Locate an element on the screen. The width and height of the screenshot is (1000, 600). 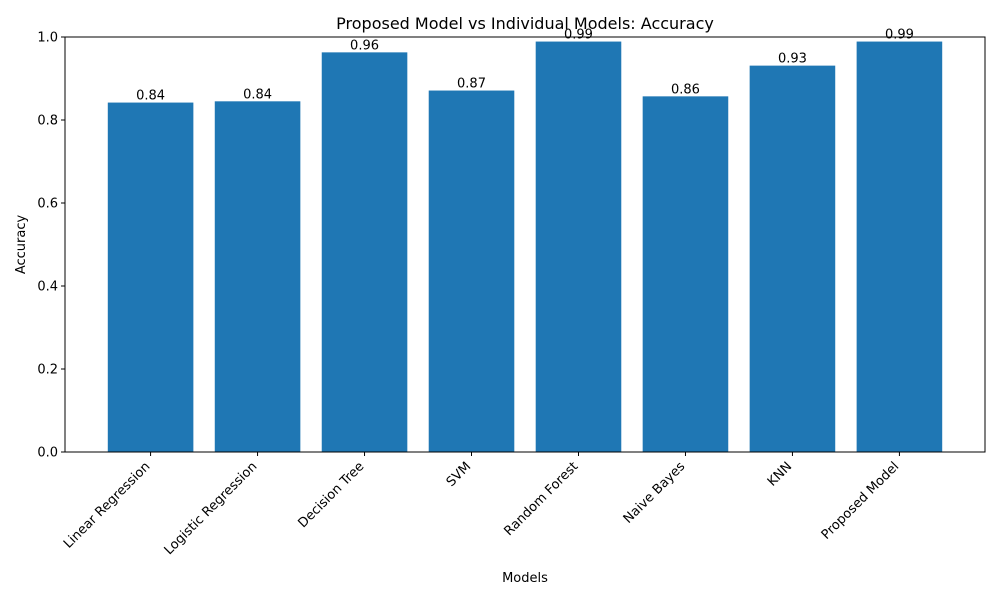
bar-random-forest is located at coordinates (578, 247).